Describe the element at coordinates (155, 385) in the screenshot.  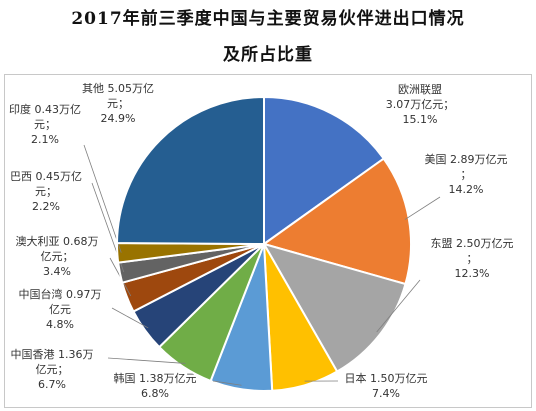
I see `data-label-5: 韩国 1.38万亿元 6.8%` at that location.